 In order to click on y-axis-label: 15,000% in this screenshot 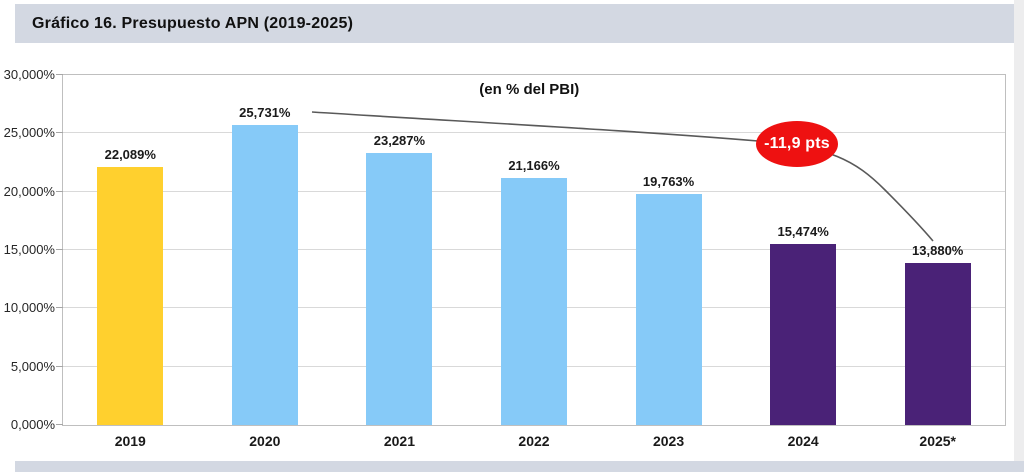, I will do `click(29, 249)`.